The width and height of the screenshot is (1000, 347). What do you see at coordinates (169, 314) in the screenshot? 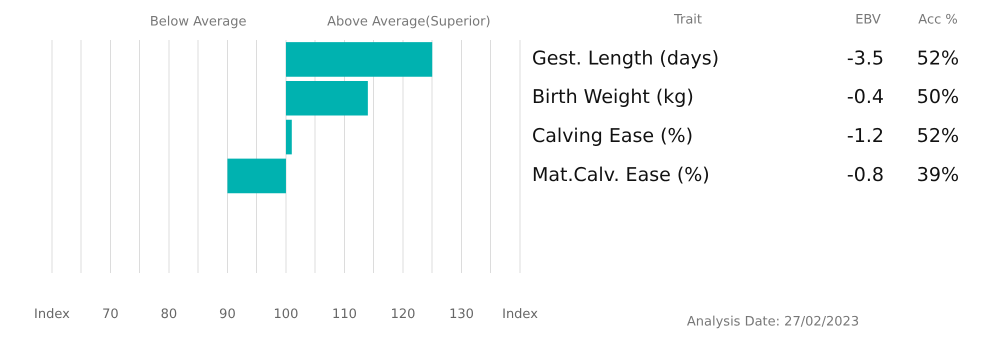
I see `x-tick-label: 80` at bounding box center [169, 314].